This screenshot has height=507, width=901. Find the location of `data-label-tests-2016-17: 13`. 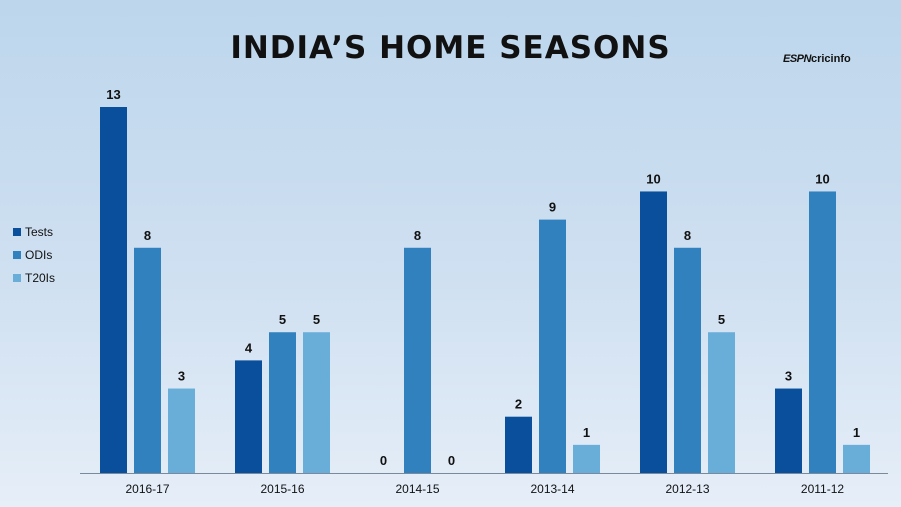

data-label-tests-2016-17: 13 is located at coordinates (113, 94).